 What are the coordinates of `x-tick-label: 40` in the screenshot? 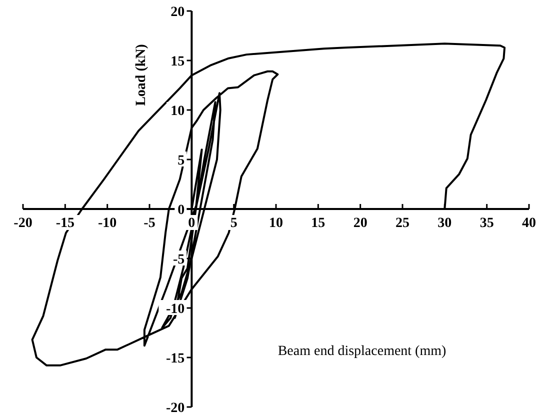 It's located at (529, 223).